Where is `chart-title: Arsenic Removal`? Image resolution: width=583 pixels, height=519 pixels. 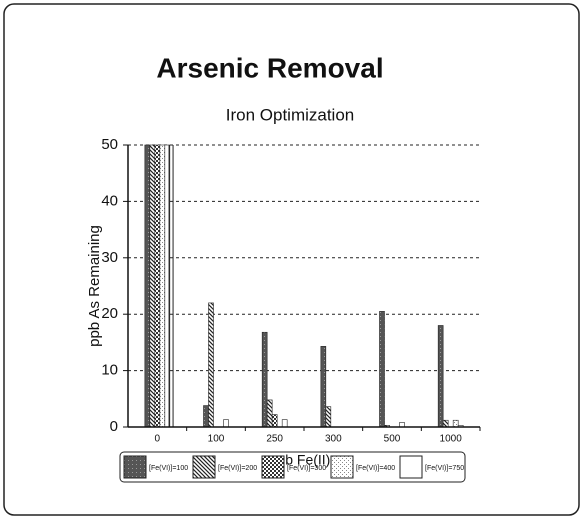 chart-title: Arsenic Removal is located at coordinates (269, 67).